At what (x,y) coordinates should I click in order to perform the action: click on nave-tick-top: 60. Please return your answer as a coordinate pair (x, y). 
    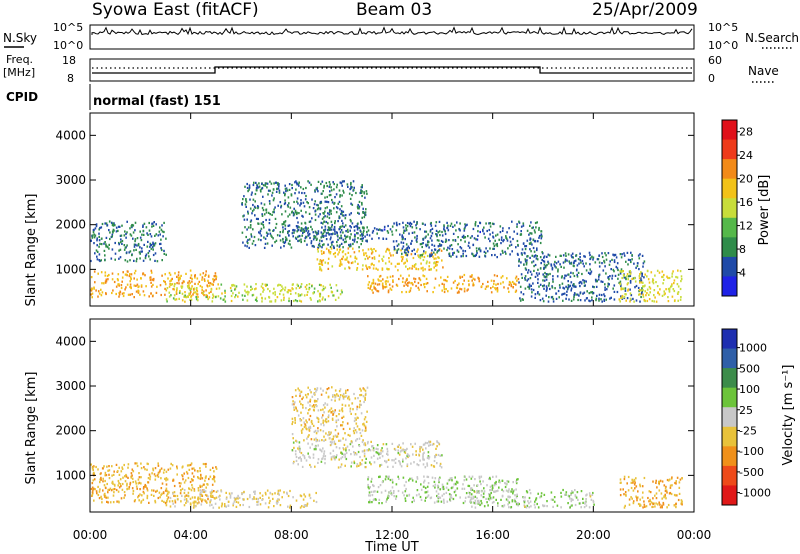
    Looking at the image, I should click on (715, 60).